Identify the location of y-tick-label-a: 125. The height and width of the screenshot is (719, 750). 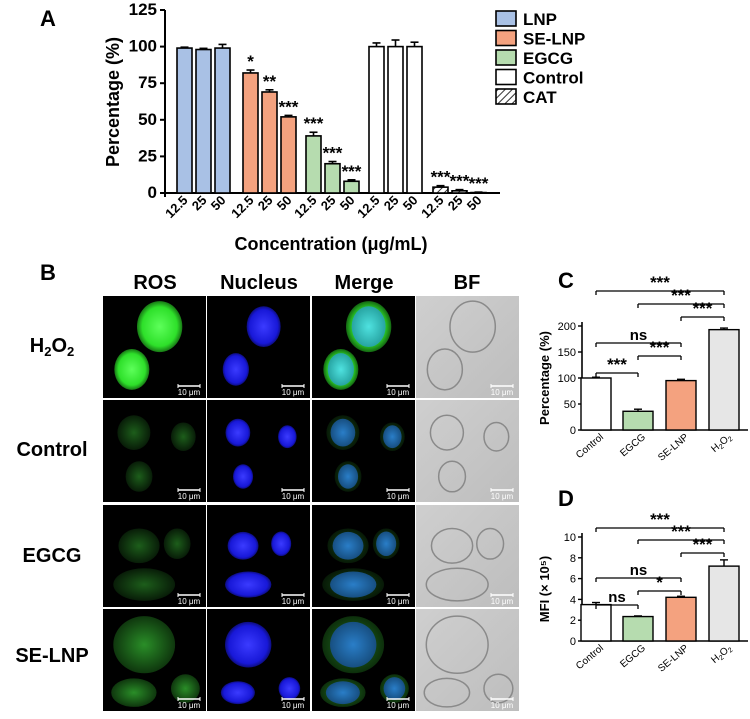
(143, 9).